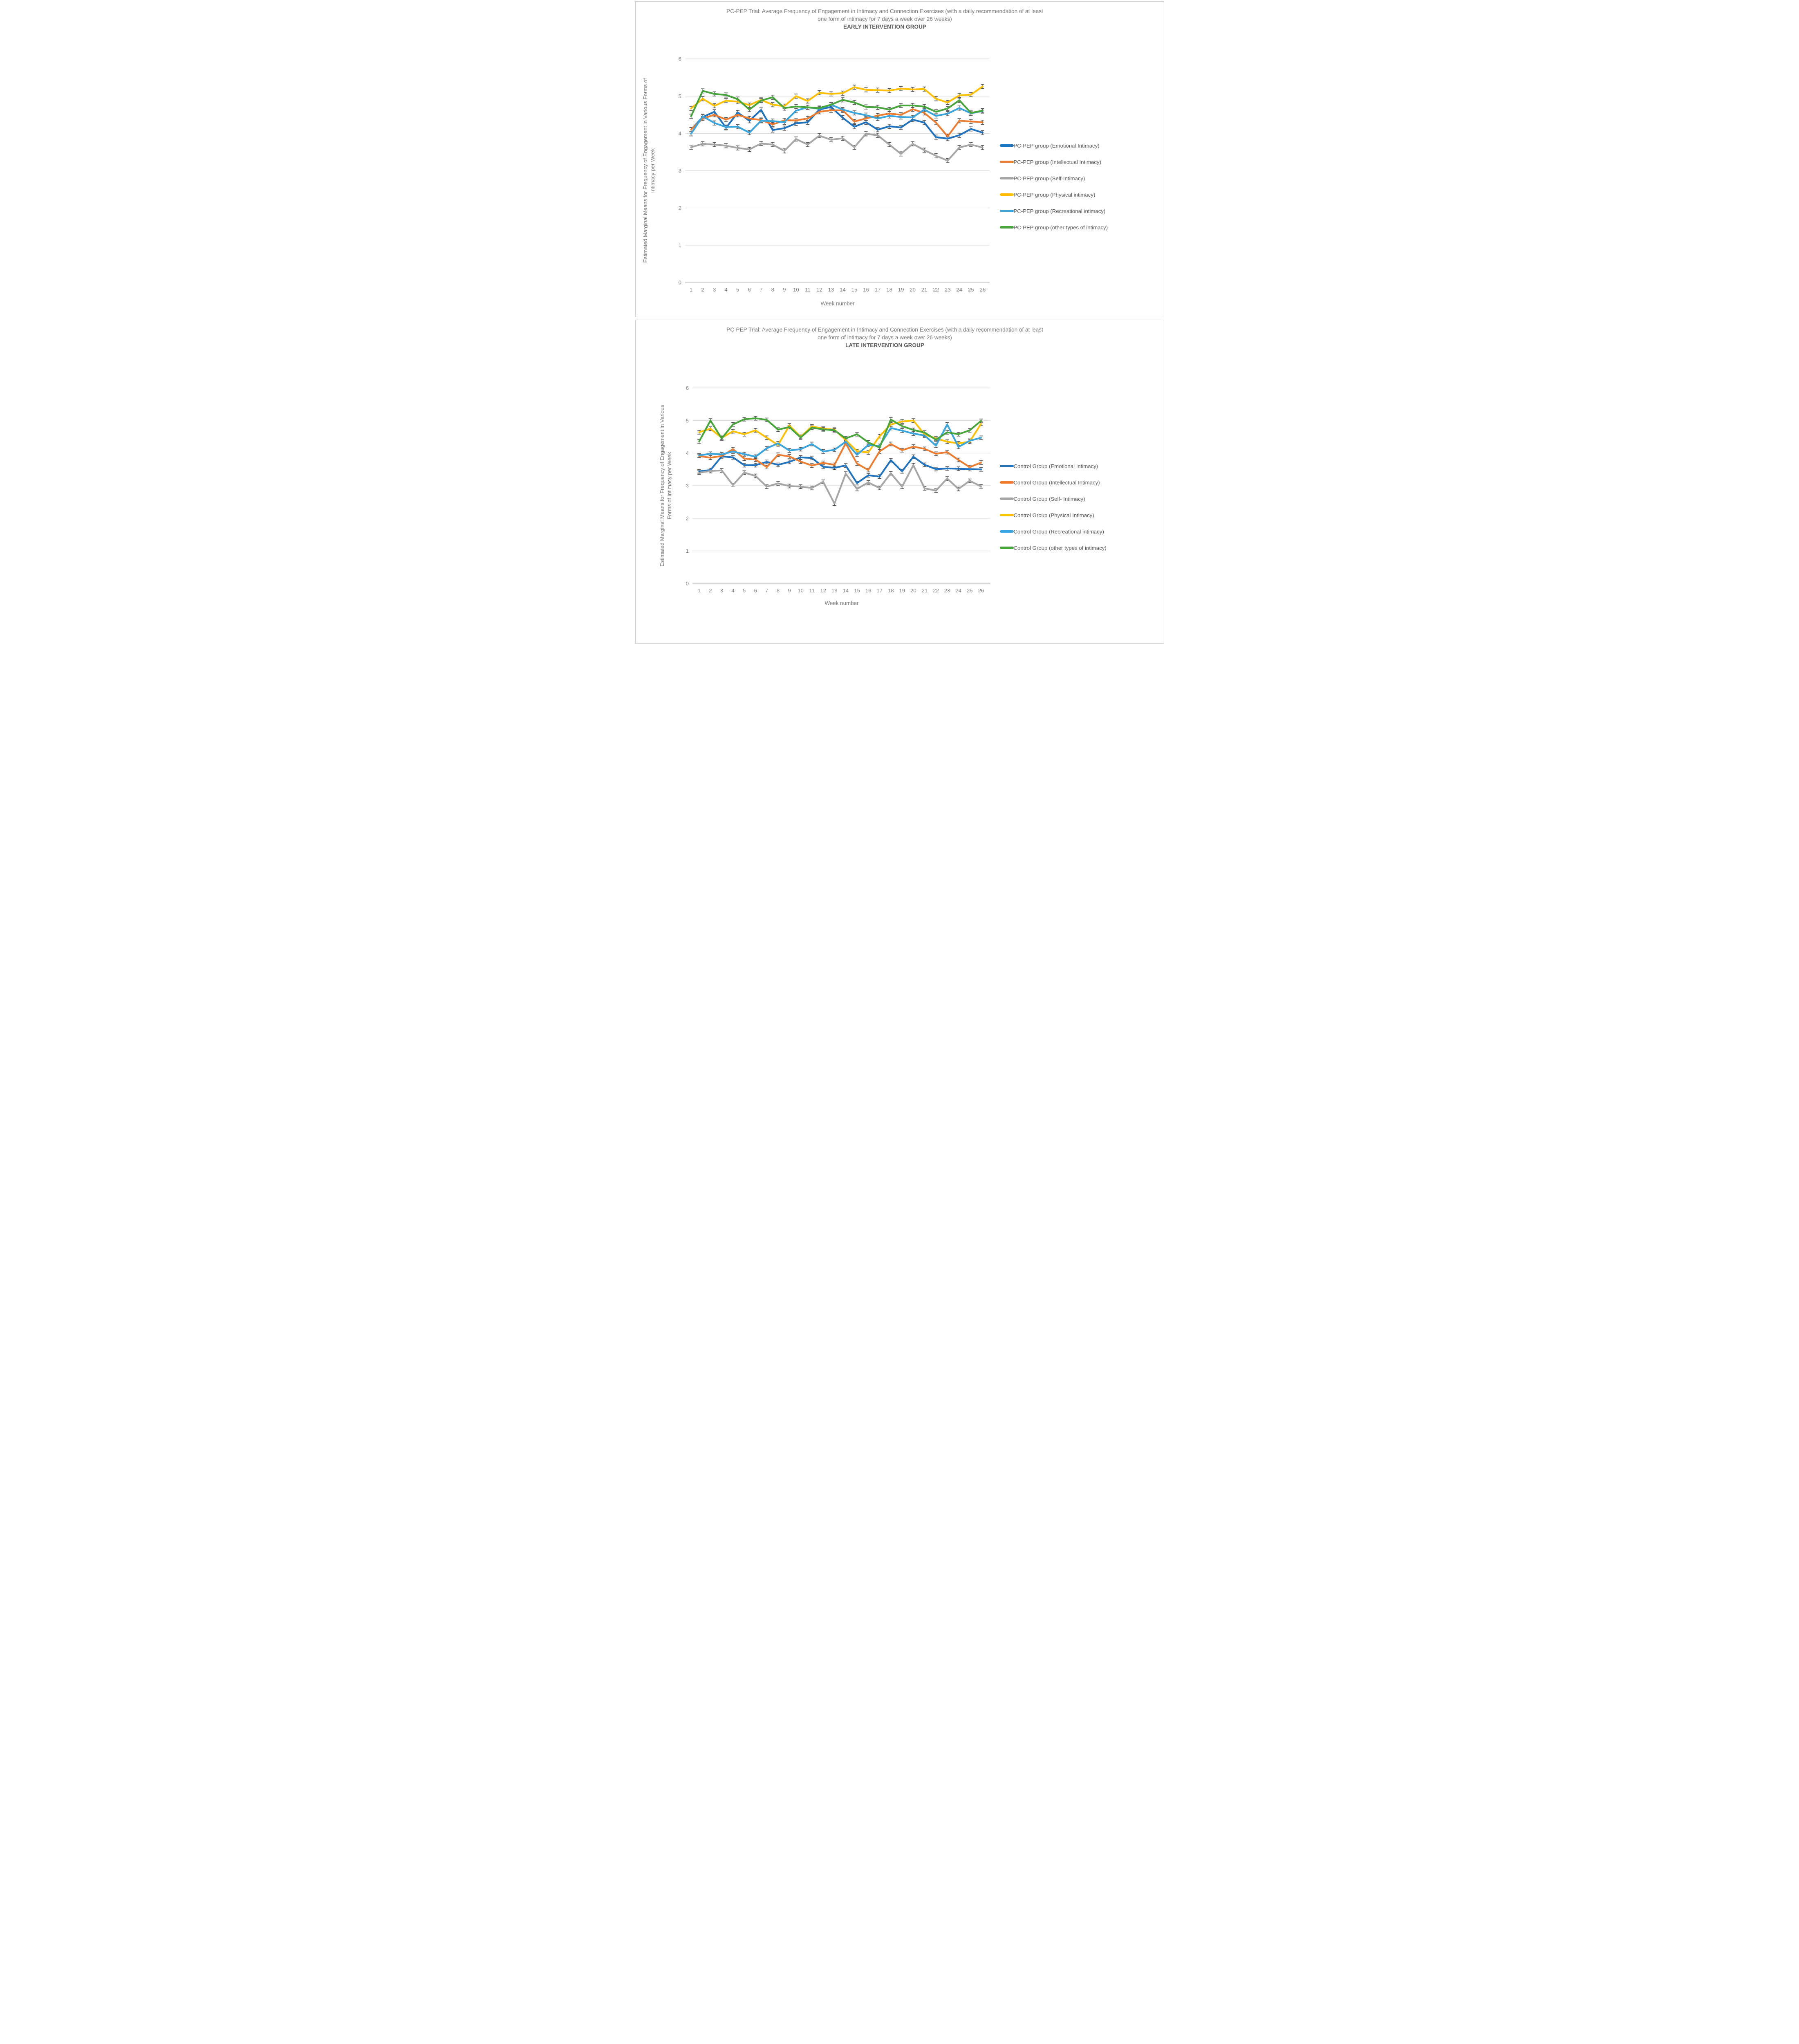  I want to click on x-tick-label-21: 21, so click(924, 591).